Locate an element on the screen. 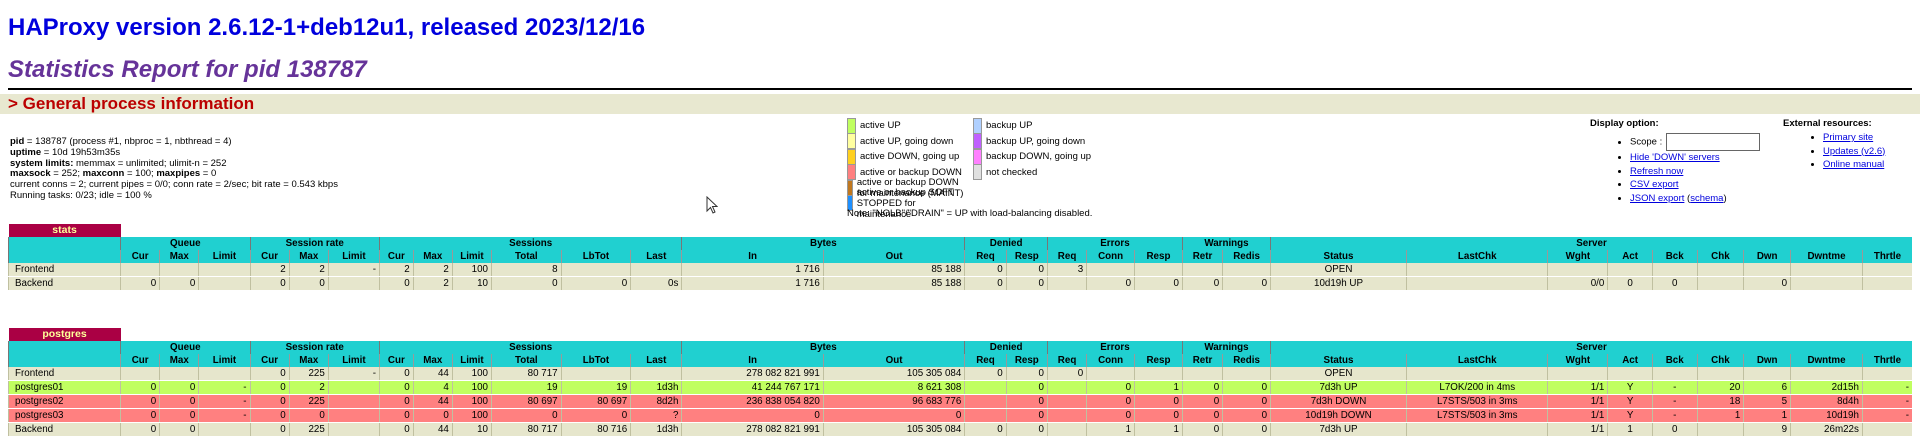 Image resolution: width=1921 pixels, height=438 pixels. proxy-name-link: stats is located at coordinates (64, 230).